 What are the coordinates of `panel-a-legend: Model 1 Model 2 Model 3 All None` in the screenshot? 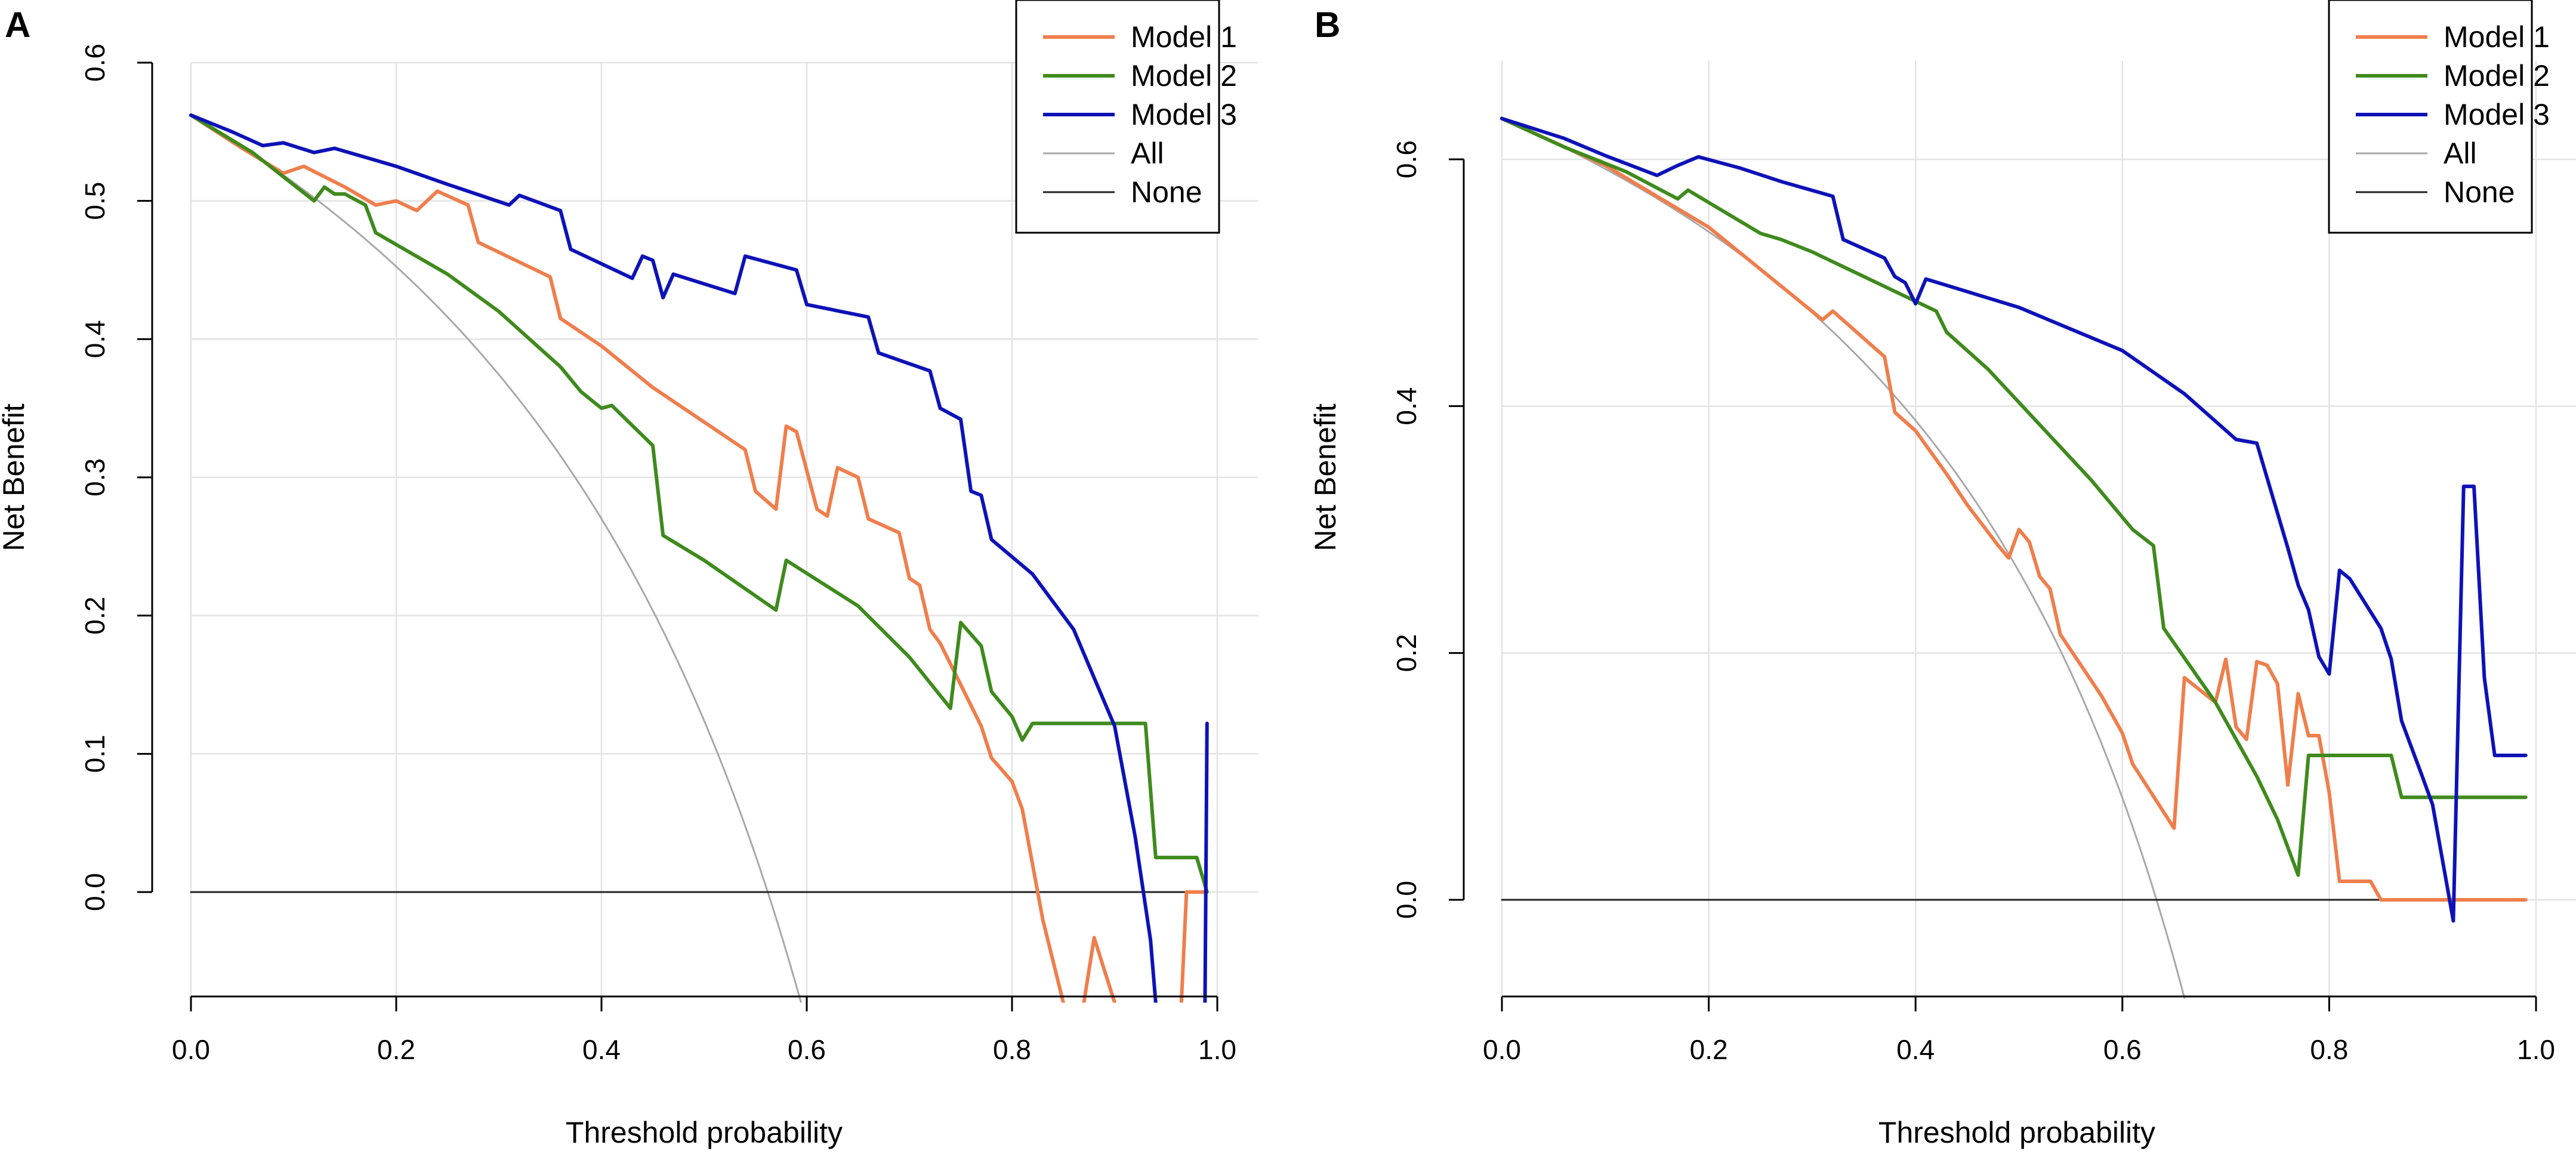 It's located at (1126, 117).